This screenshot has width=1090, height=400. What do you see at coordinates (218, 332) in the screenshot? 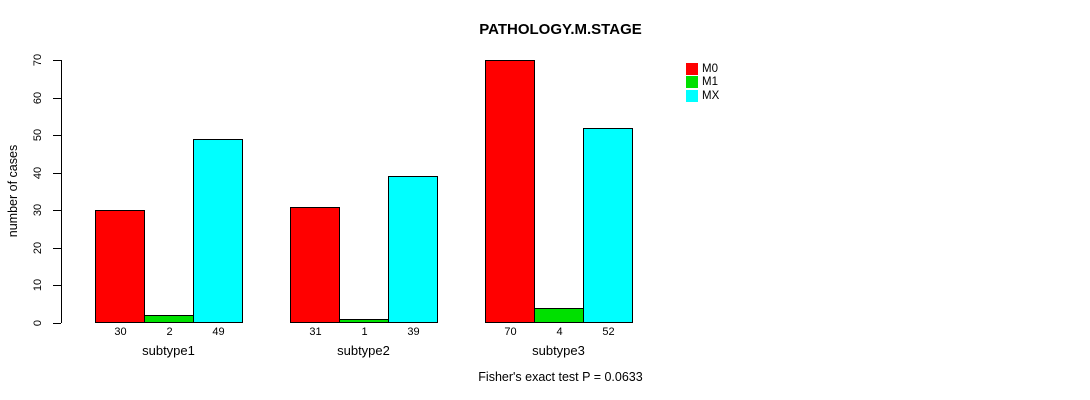
I see `bar-value-label: 49` at bounding box center [218, 332].